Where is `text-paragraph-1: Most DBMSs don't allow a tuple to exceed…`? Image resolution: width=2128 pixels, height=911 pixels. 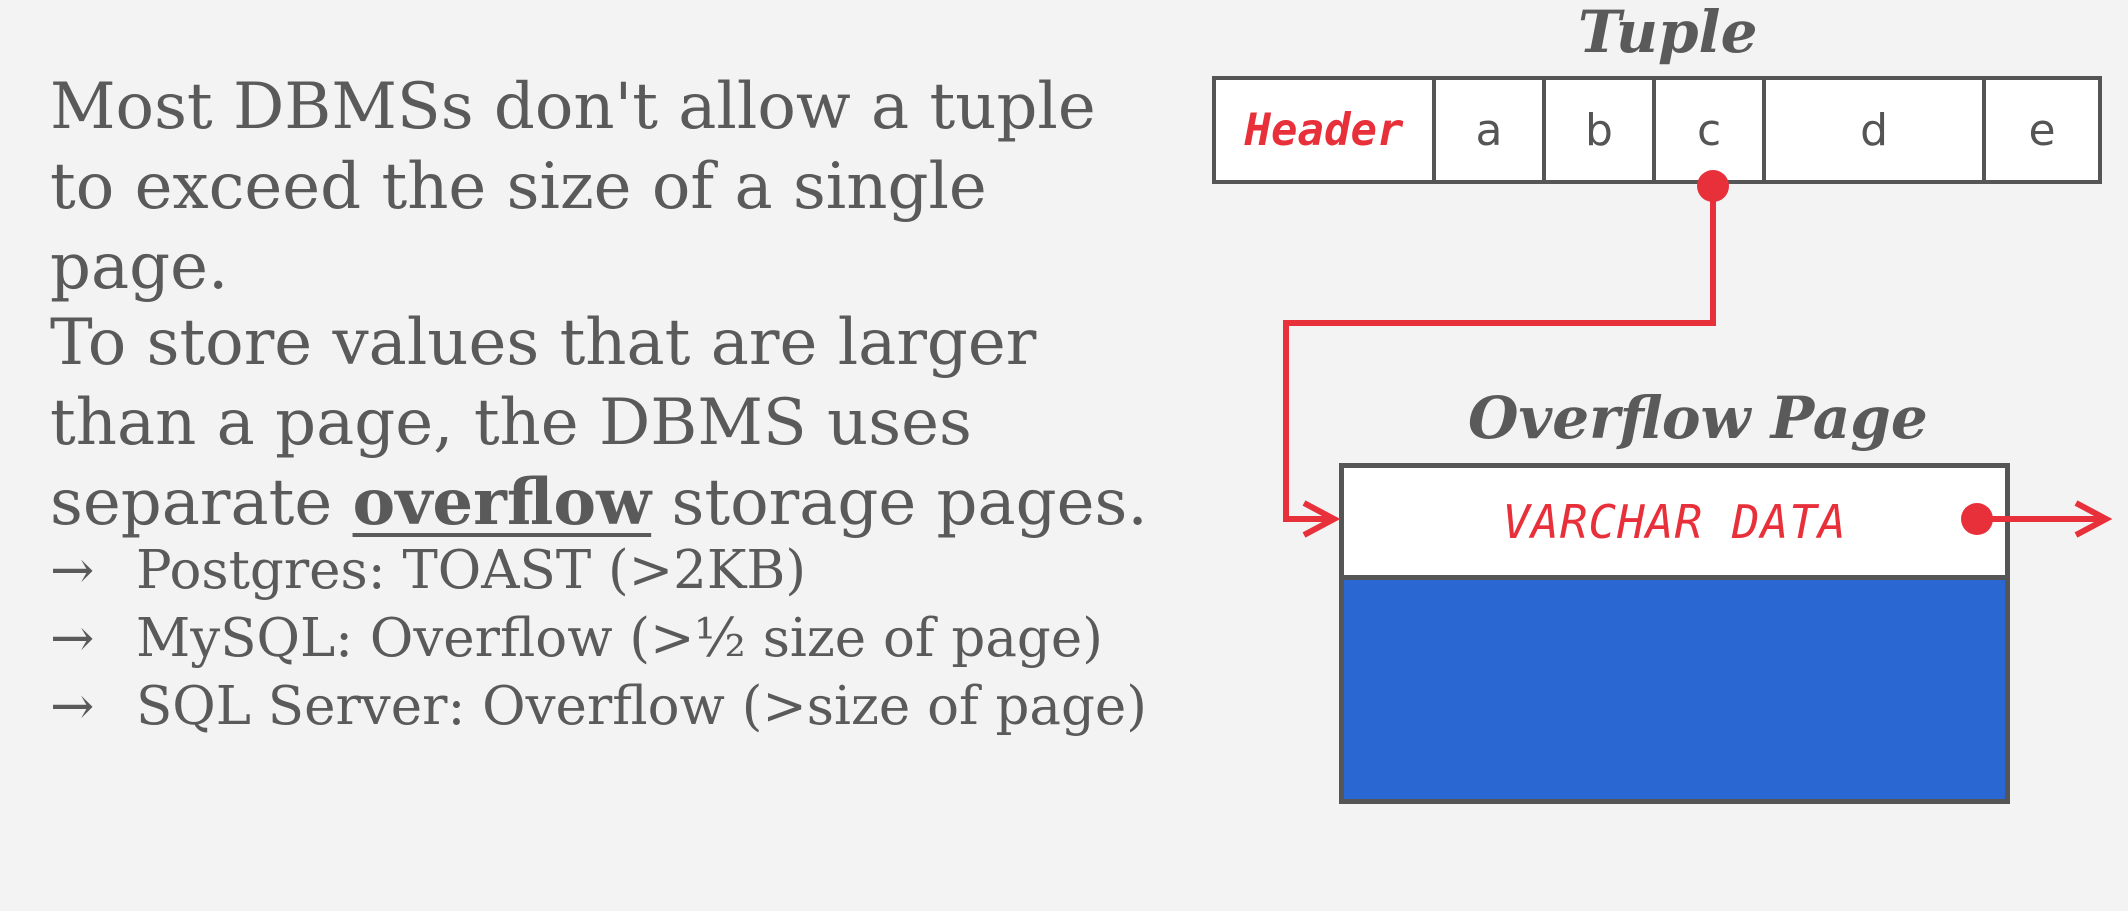
text-paragraph-1: Most DBMSs don't allow a tuple to exceed… is located at coordinates (600, 187).